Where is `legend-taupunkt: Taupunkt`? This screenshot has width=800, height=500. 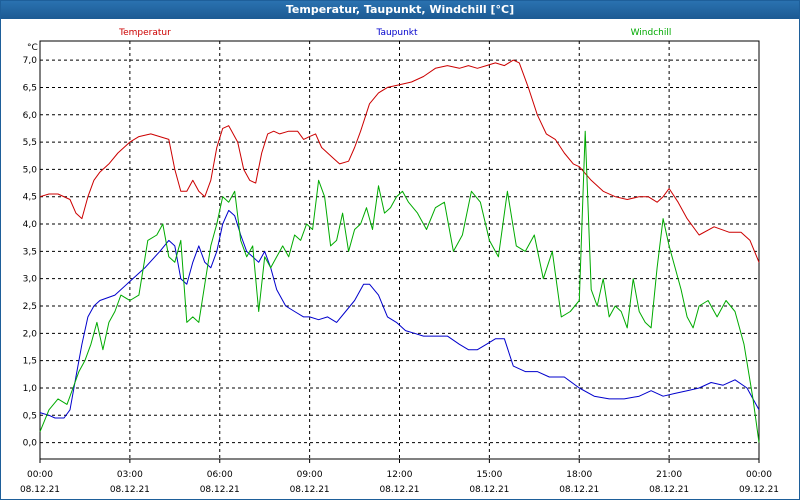
legend-taupunkt: Taupunkt is located at coordinates (396, 33).